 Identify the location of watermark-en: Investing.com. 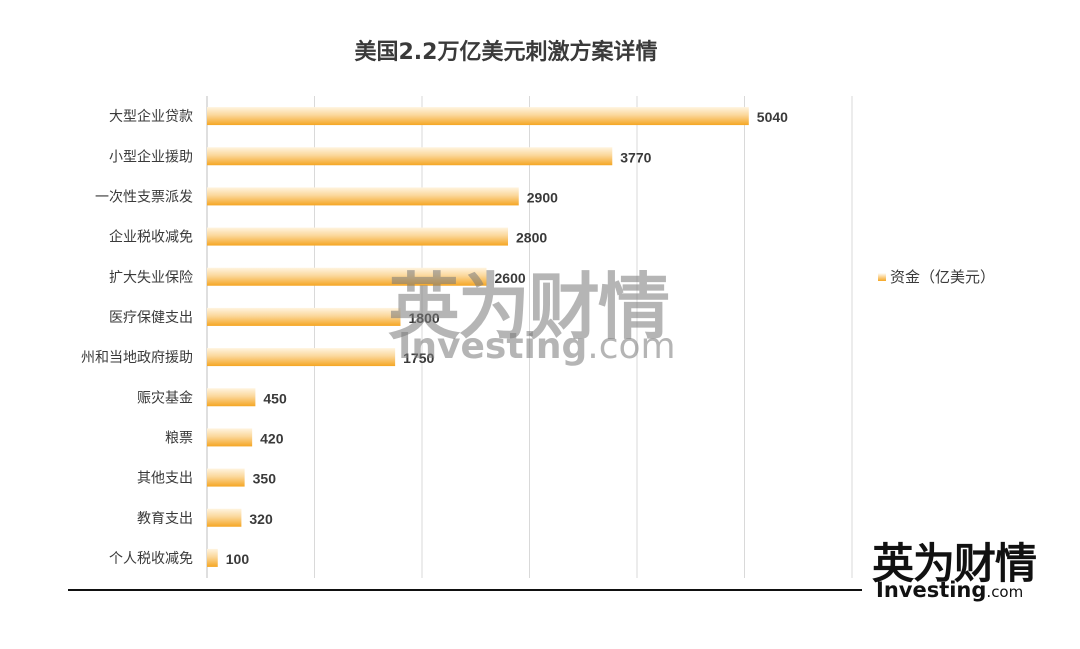
(537, 346).